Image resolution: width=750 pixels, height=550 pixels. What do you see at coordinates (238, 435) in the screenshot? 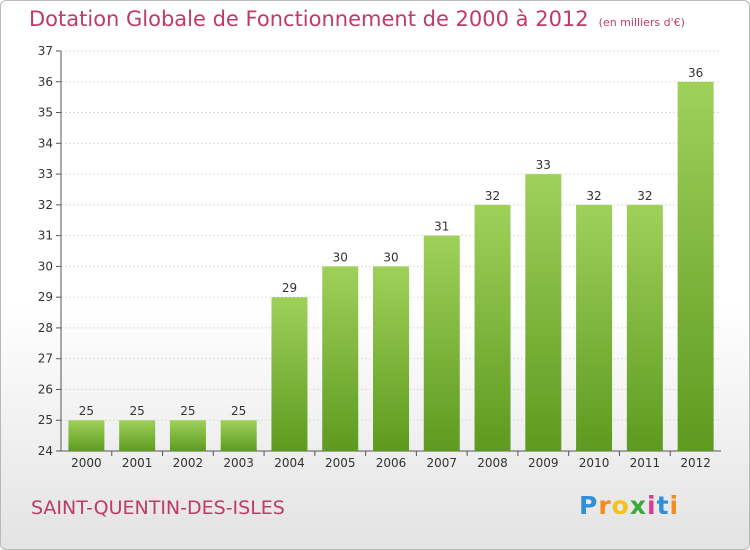
I see `bar-2003` at bounding box center [238, 435].